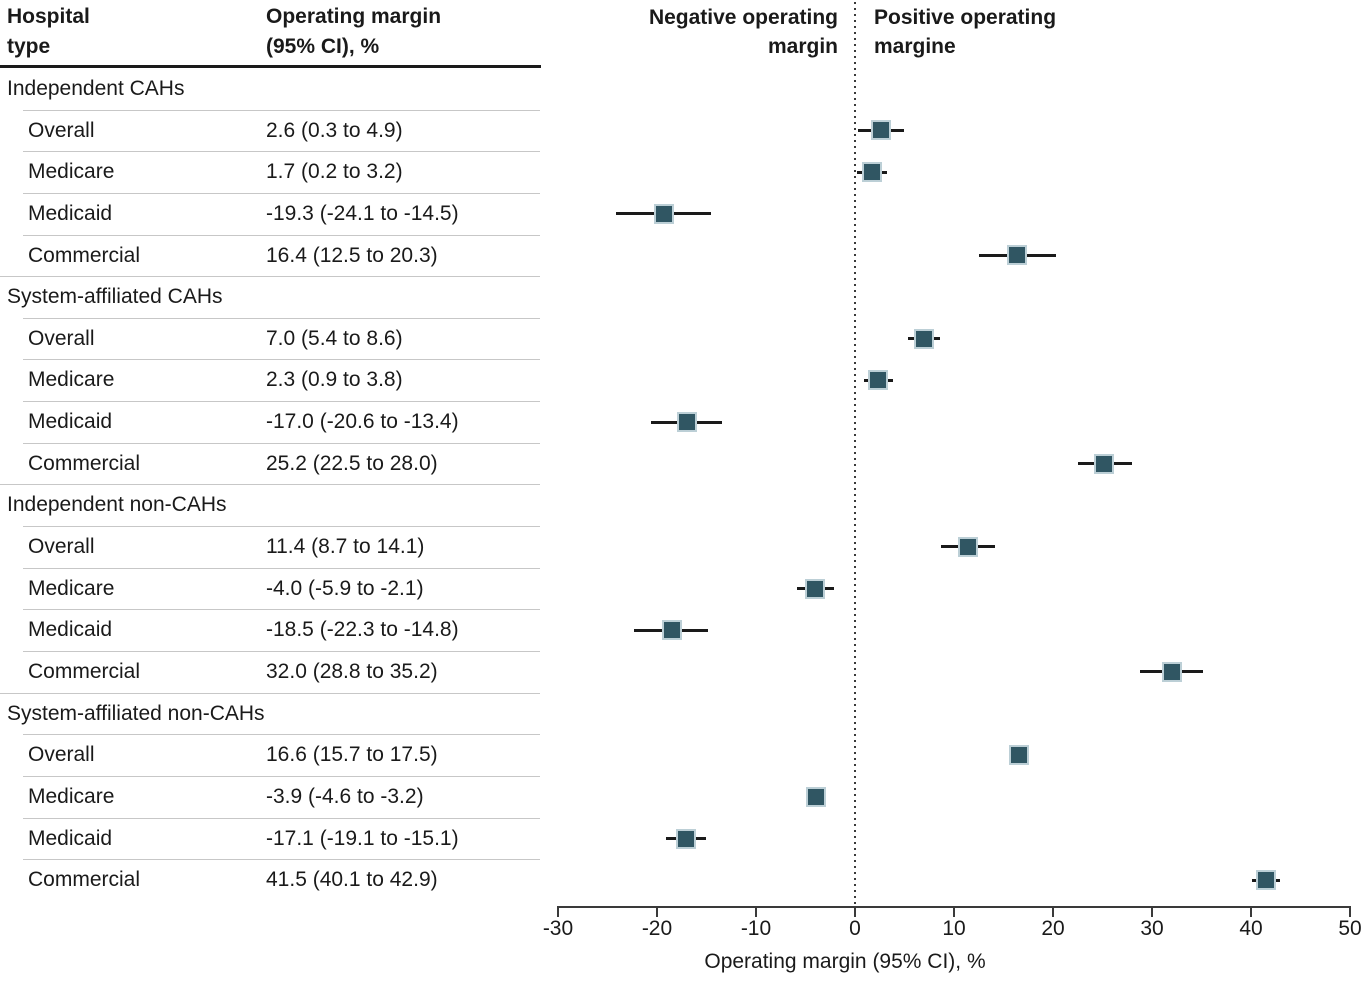  What do you see at coordinates (352, 255) in the screenshot?
I see `row-value: 16.4 (12.5 to 20.3)` at bounding box center [352, 255].